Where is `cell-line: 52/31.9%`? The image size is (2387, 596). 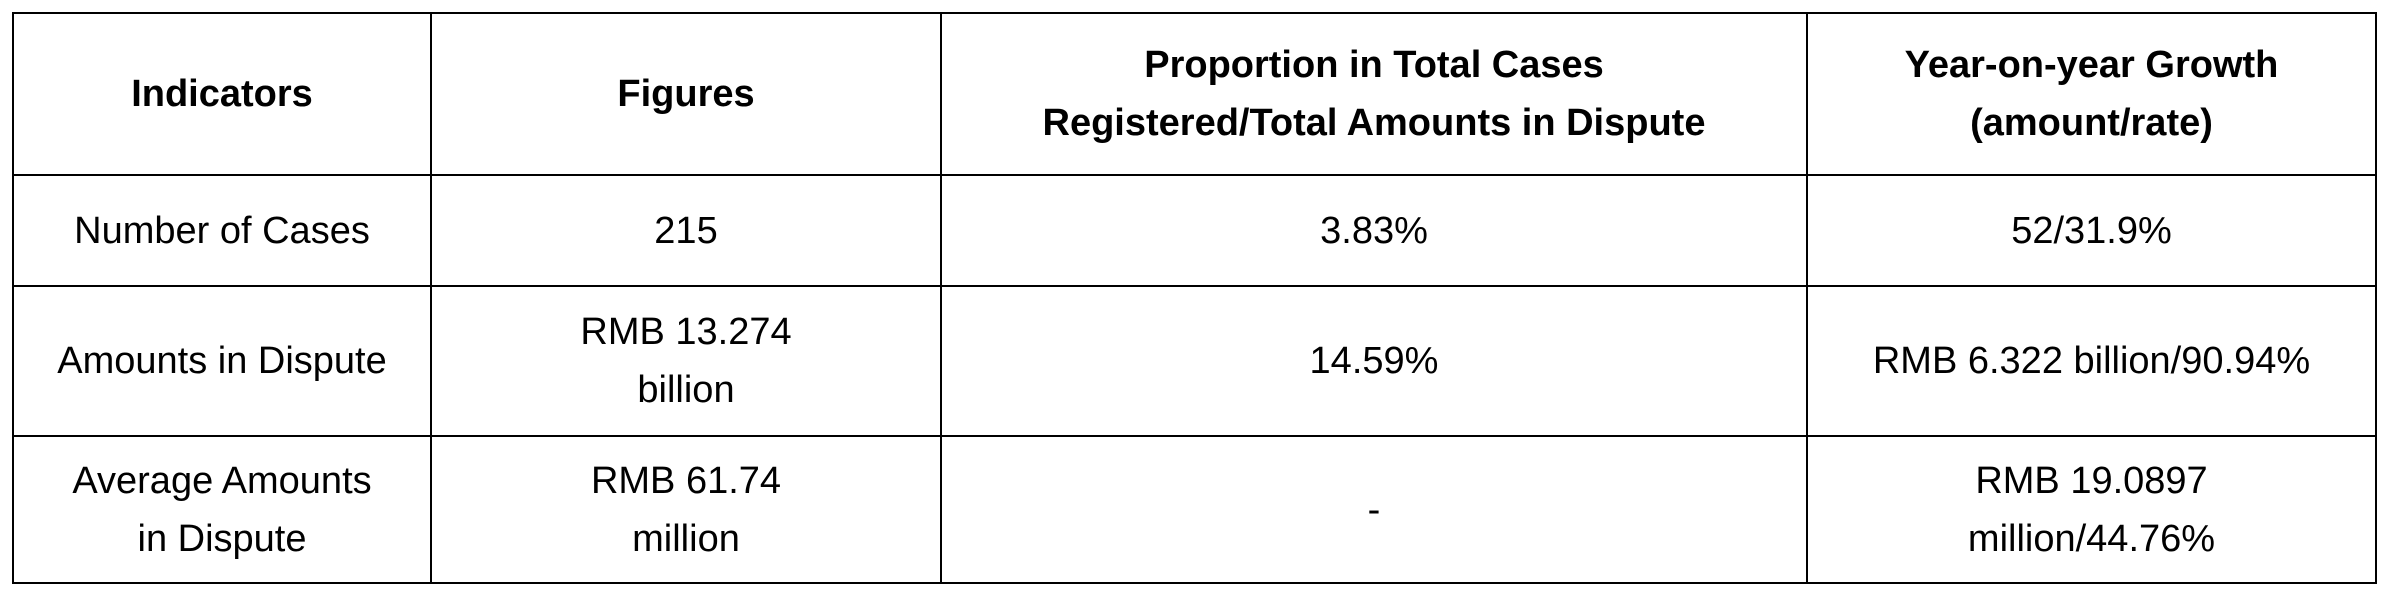 cell-line: 52/31.9% is located at coordinates (2091, 230).